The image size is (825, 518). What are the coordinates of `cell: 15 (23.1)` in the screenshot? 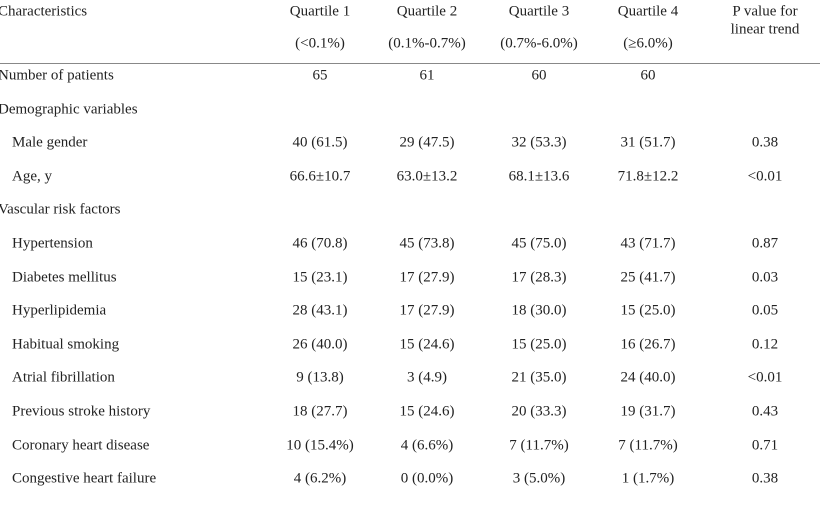 It's located at (320, 277).